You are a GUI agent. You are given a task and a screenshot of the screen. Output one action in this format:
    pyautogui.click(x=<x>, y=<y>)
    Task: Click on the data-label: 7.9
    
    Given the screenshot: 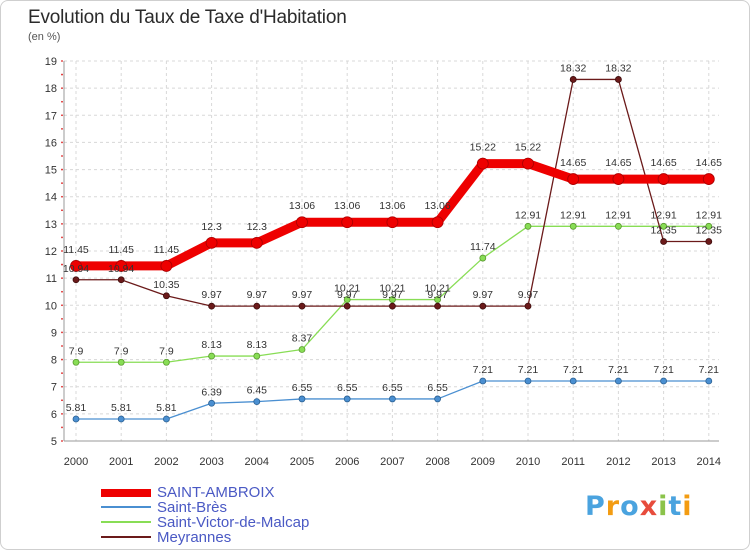 What is the action you would take?
    pyautogui.click(x=121, y=351)
    